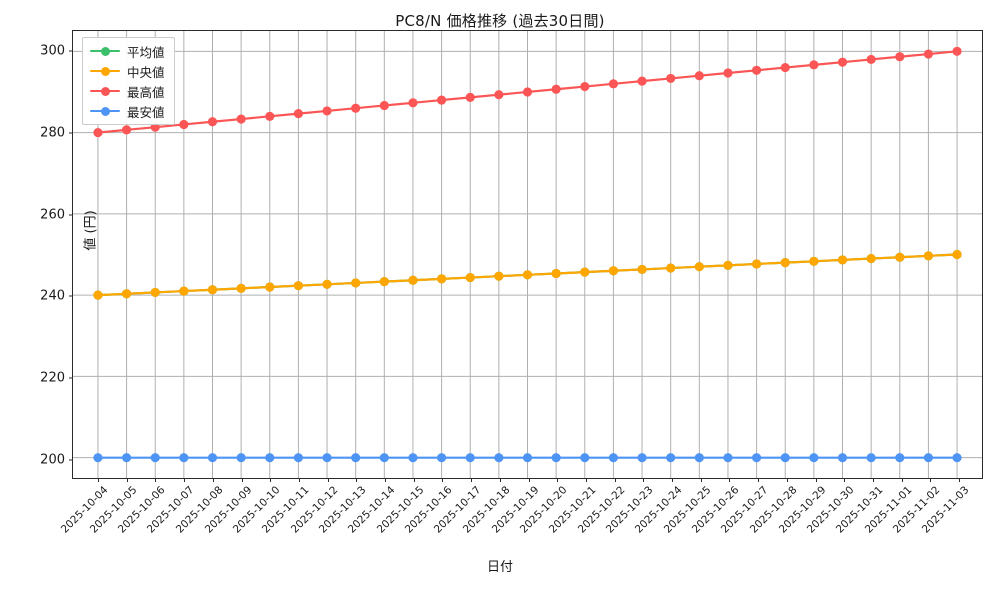 This screenshot has width=1000, height=600. Describe the element at coordinates (128, 81) in the screenshot. I see `chart-legend: 平均値中央値最高値最安値` at that location.